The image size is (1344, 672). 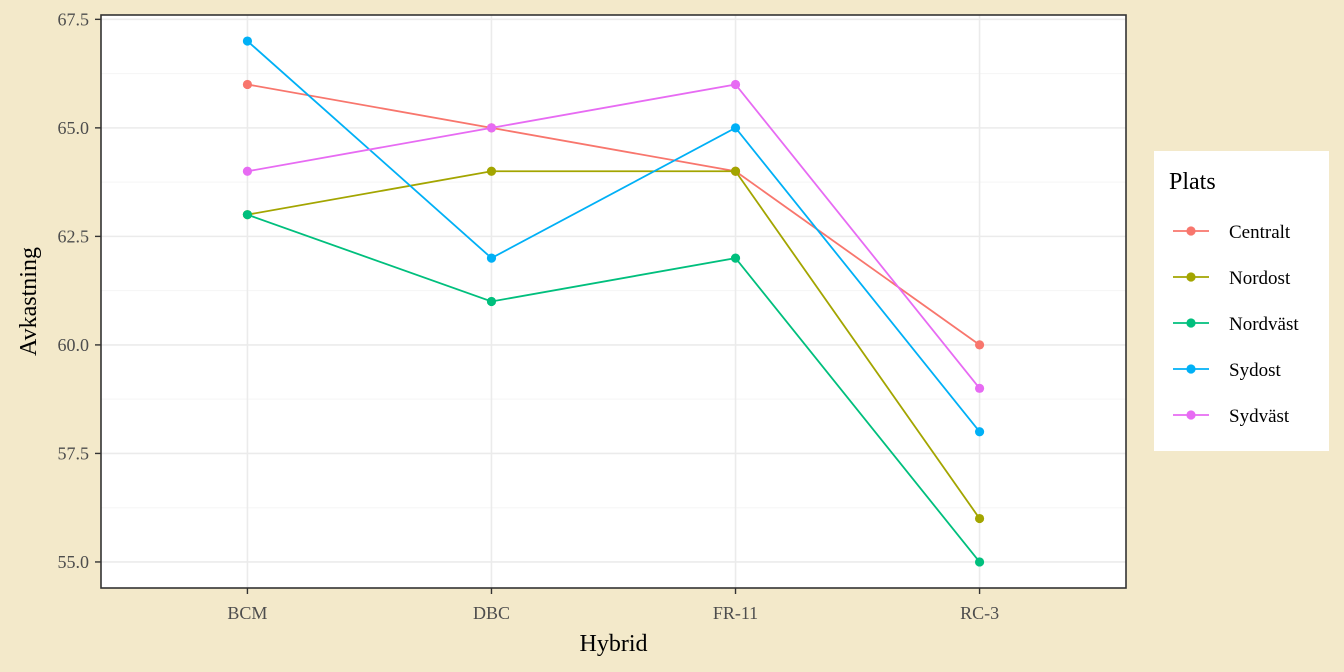 I want to click on y-tick-label: 67.5, so click(x=74, y=19).